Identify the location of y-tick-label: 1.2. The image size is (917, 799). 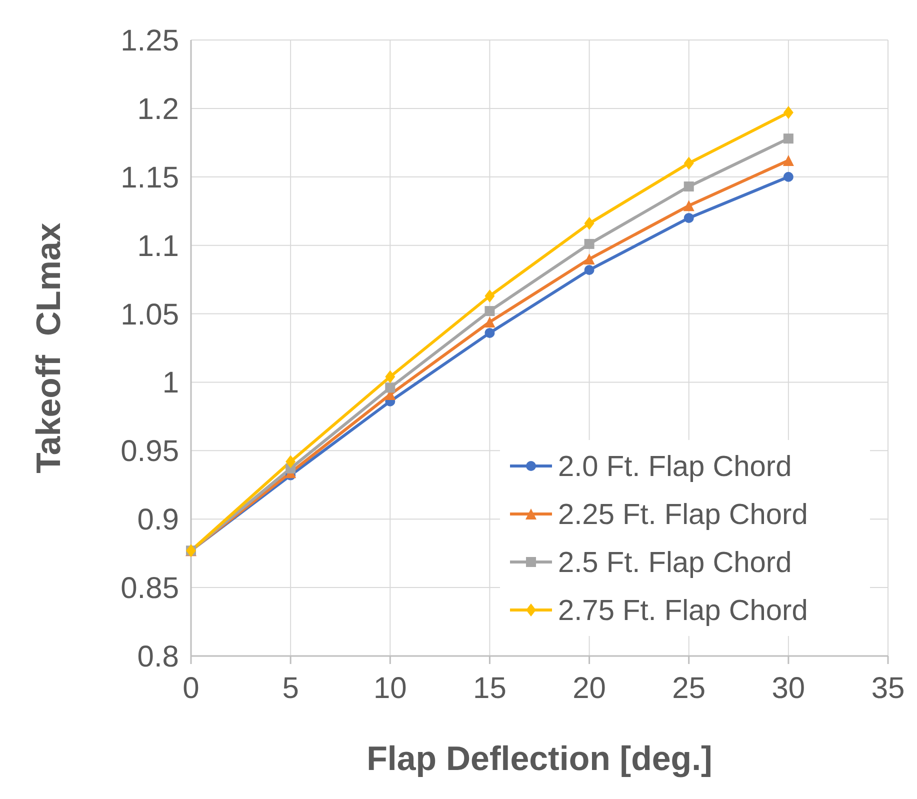
(158, 109).